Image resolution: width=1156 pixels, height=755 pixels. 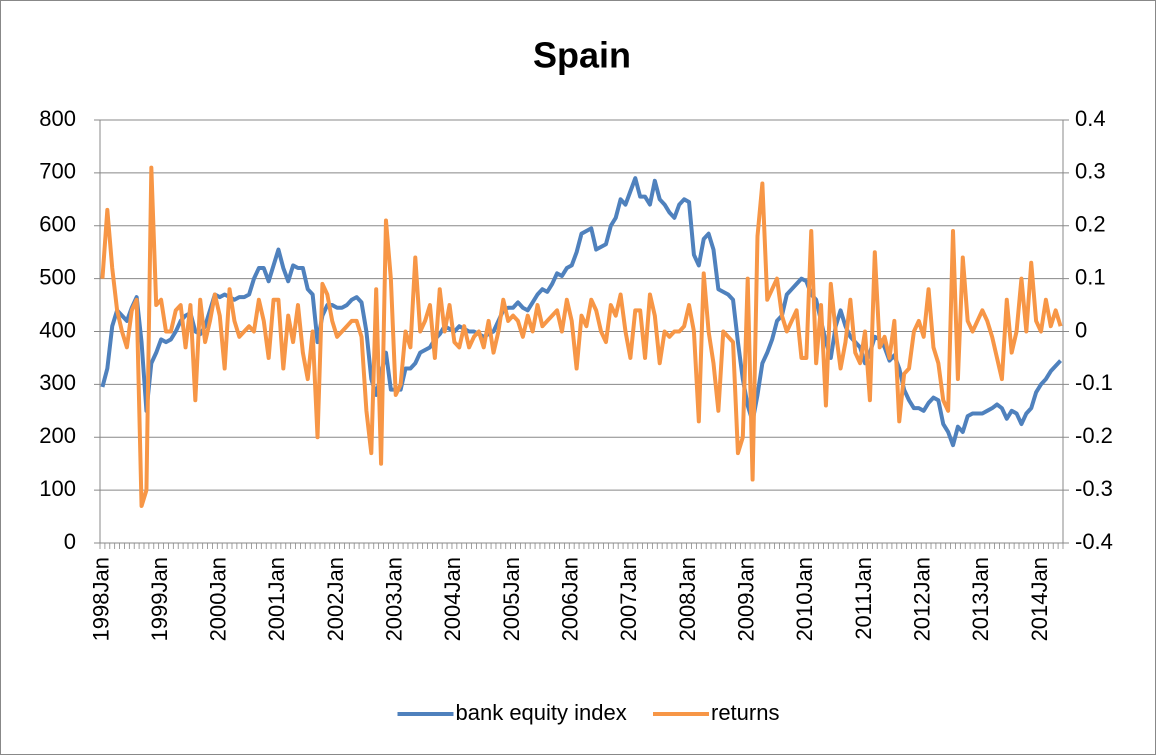 What do you see at coordinates (57, 329) in the screenshot?
I see `y-tick-label: 400` at bounding box center [57, 329].